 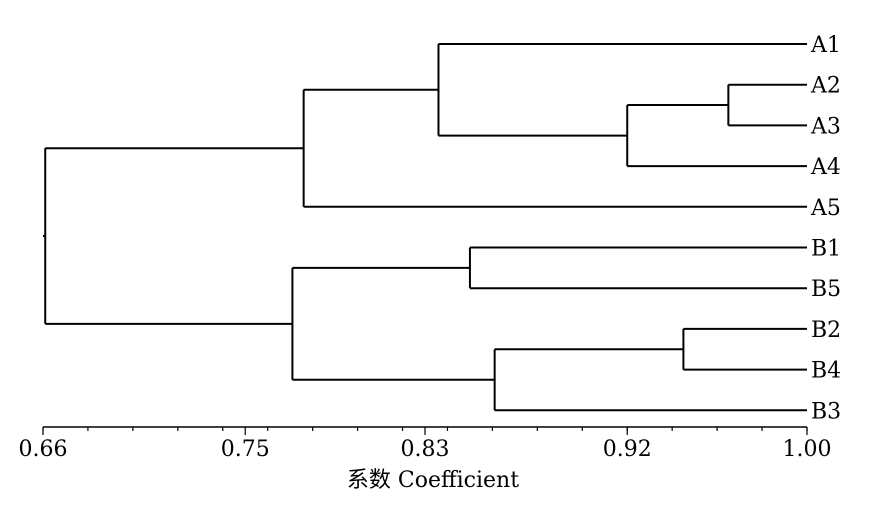 I want to click on leaf-label-b5: B5, so click(x=826, y=289).